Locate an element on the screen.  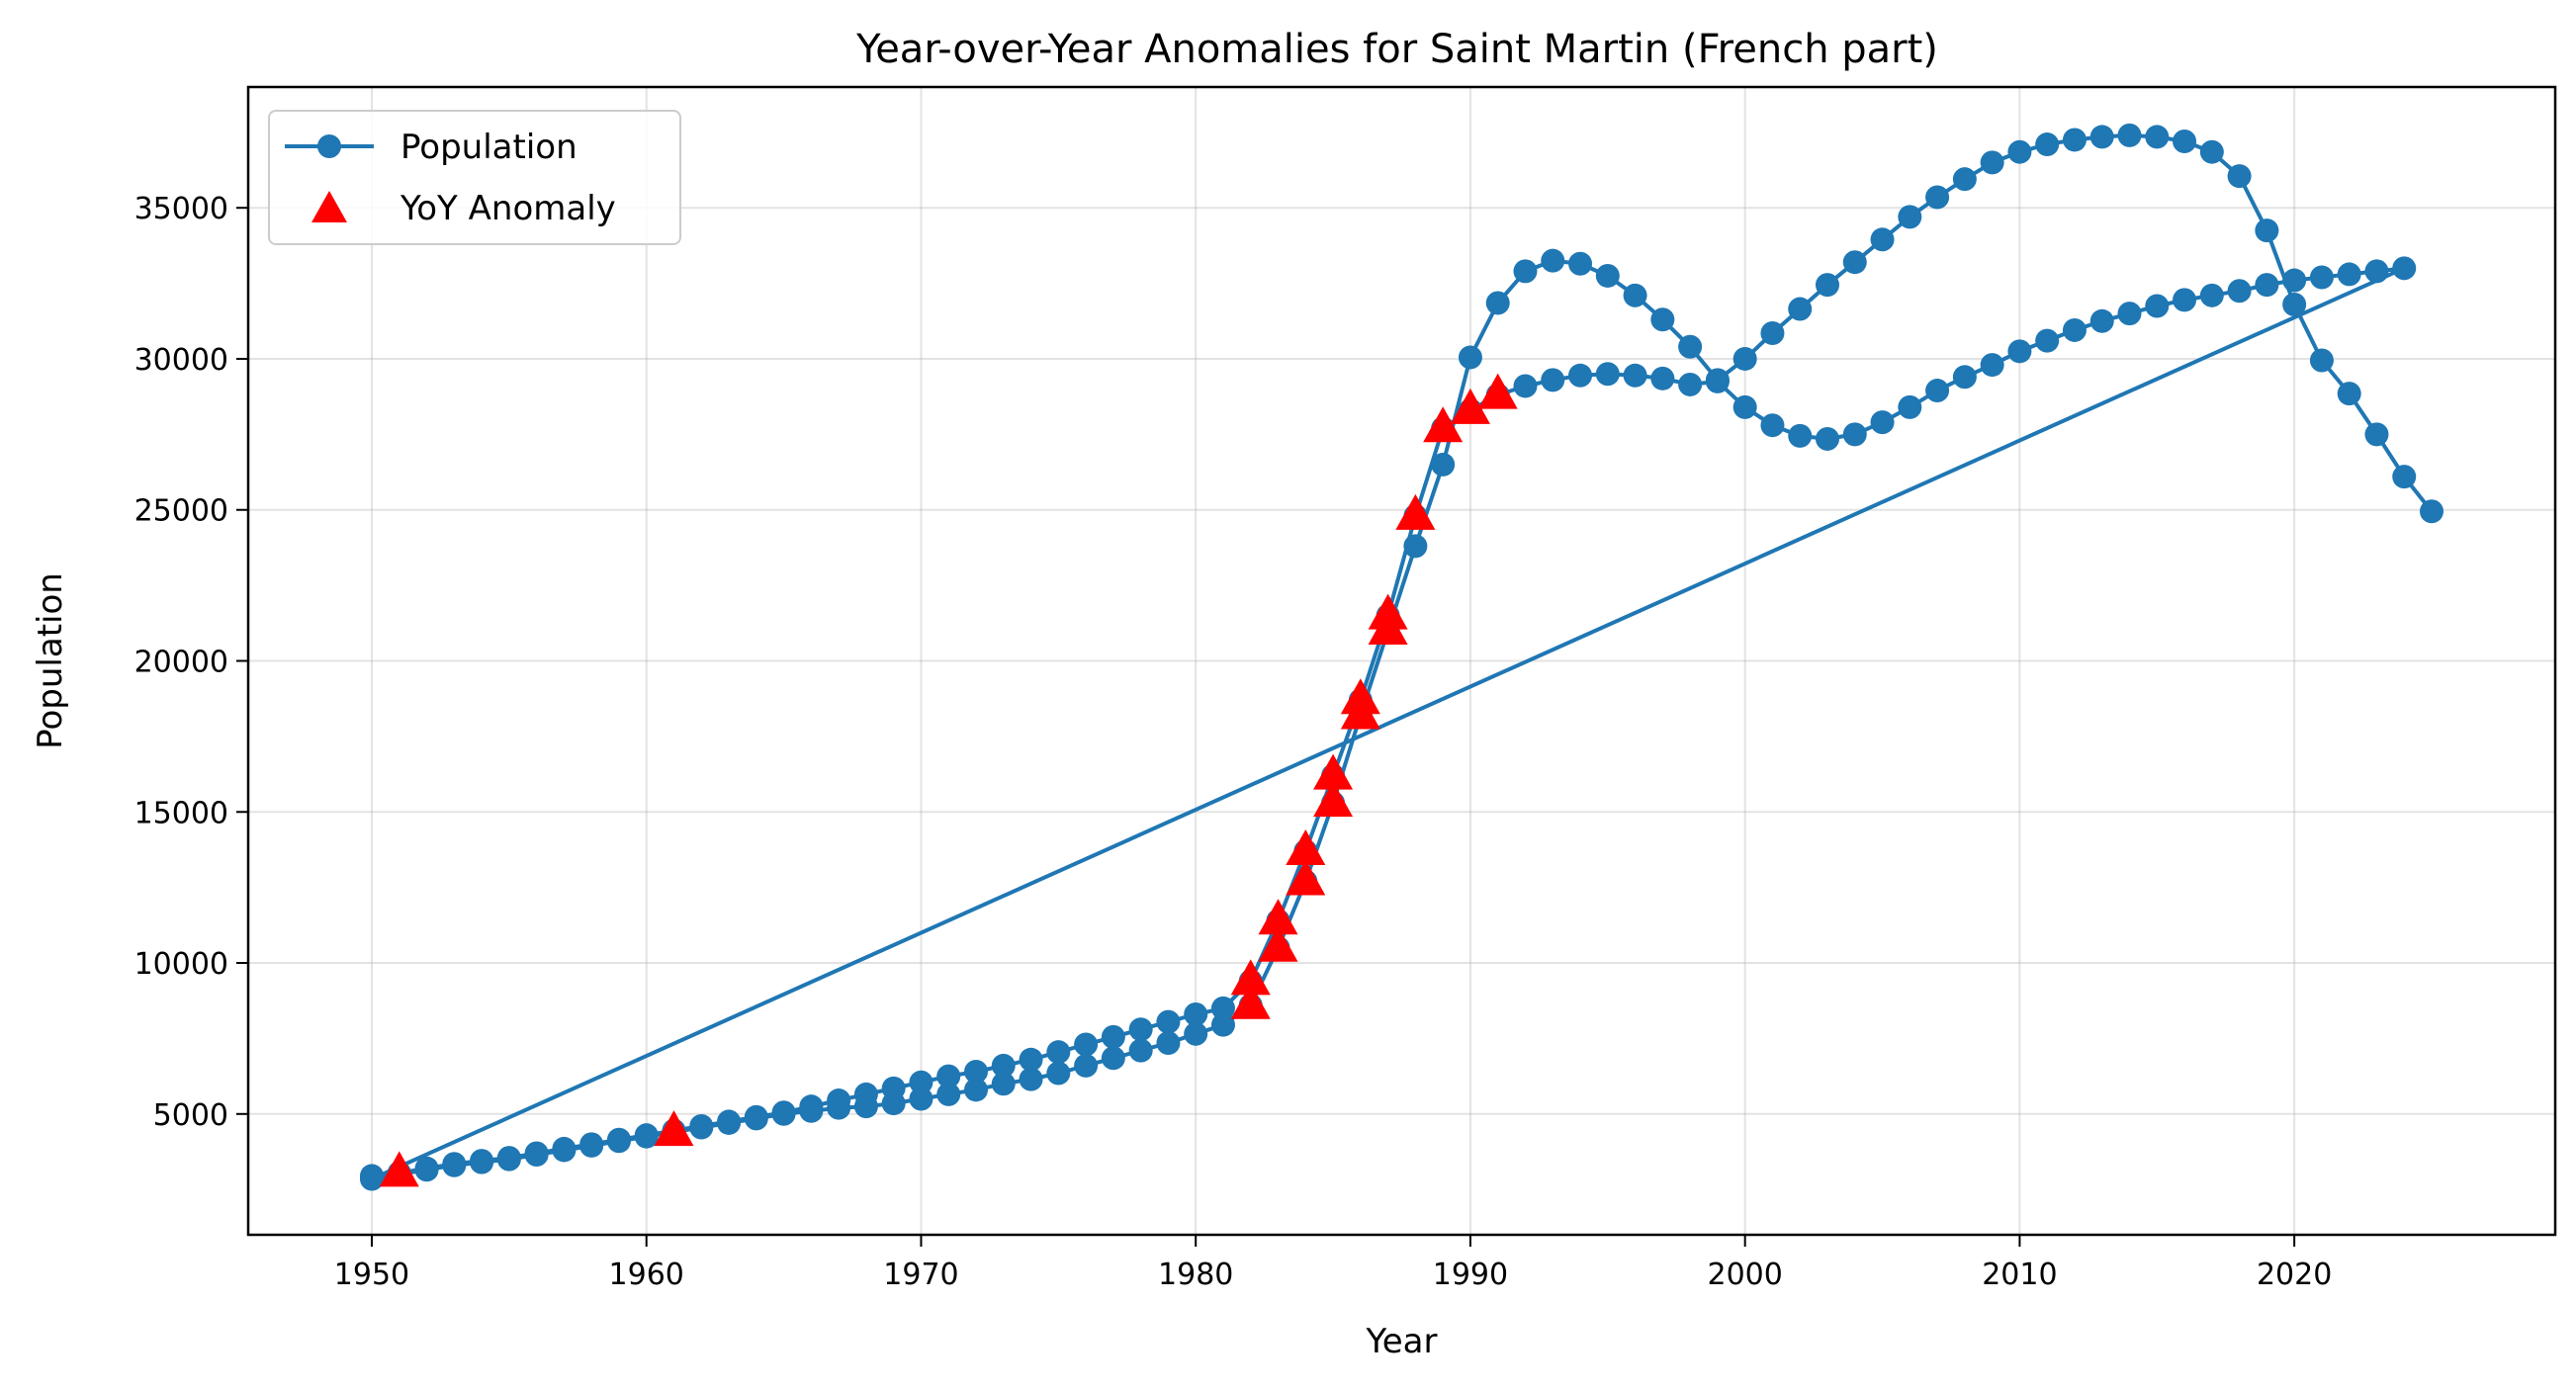
legend-anomaly-marker is located at coordinates (329, 206).